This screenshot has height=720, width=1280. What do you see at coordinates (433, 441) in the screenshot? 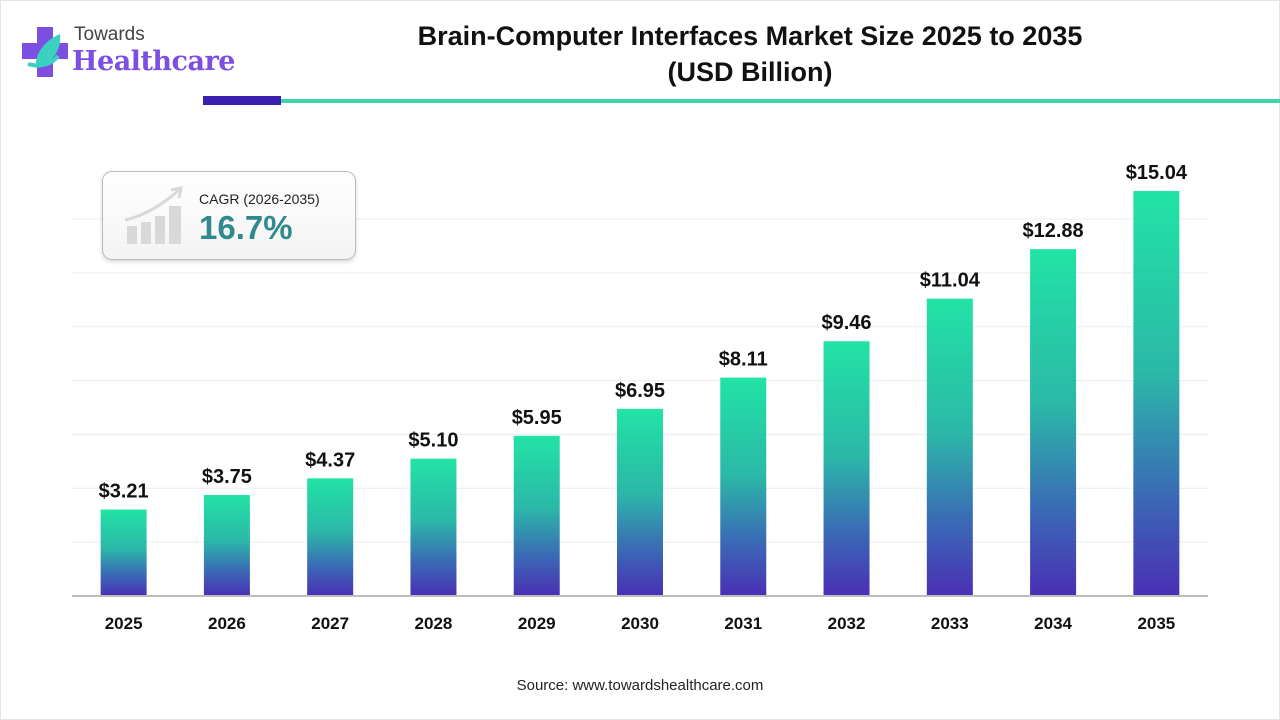
I see `data-label: $5.10` at bounding box center [433, 441].